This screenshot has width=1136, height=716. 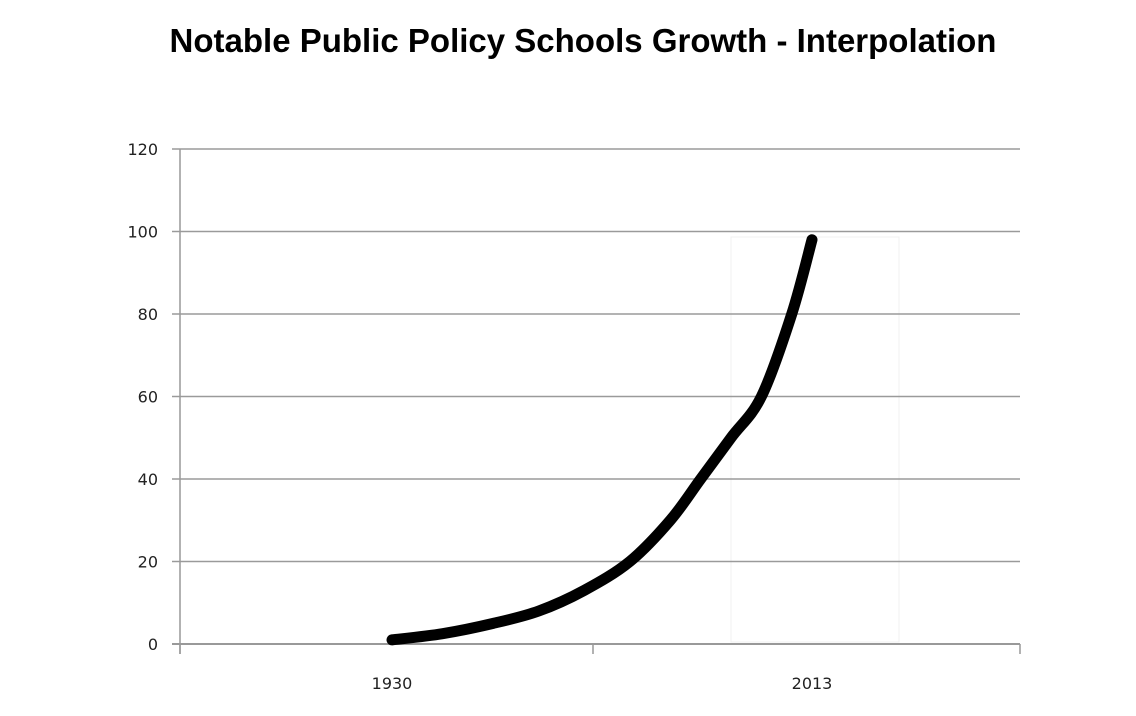 I want to click on x-tick-label: 1930, so click(x=392, y=683).